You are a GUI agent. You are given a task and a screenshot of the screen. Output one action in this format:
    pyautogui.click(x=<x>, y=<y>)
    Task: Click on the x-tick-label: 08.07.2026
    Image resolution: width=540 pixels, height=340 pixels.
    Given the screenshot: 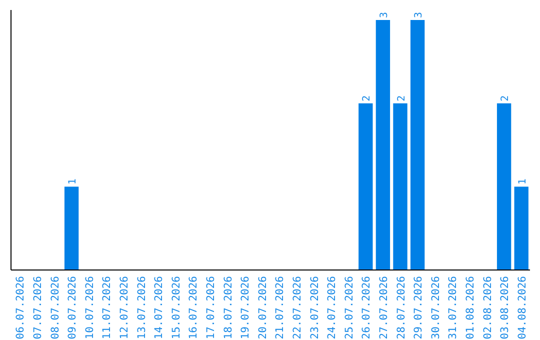 What is the action you would take?
    pyautogui.click(x=55, y=308)
    